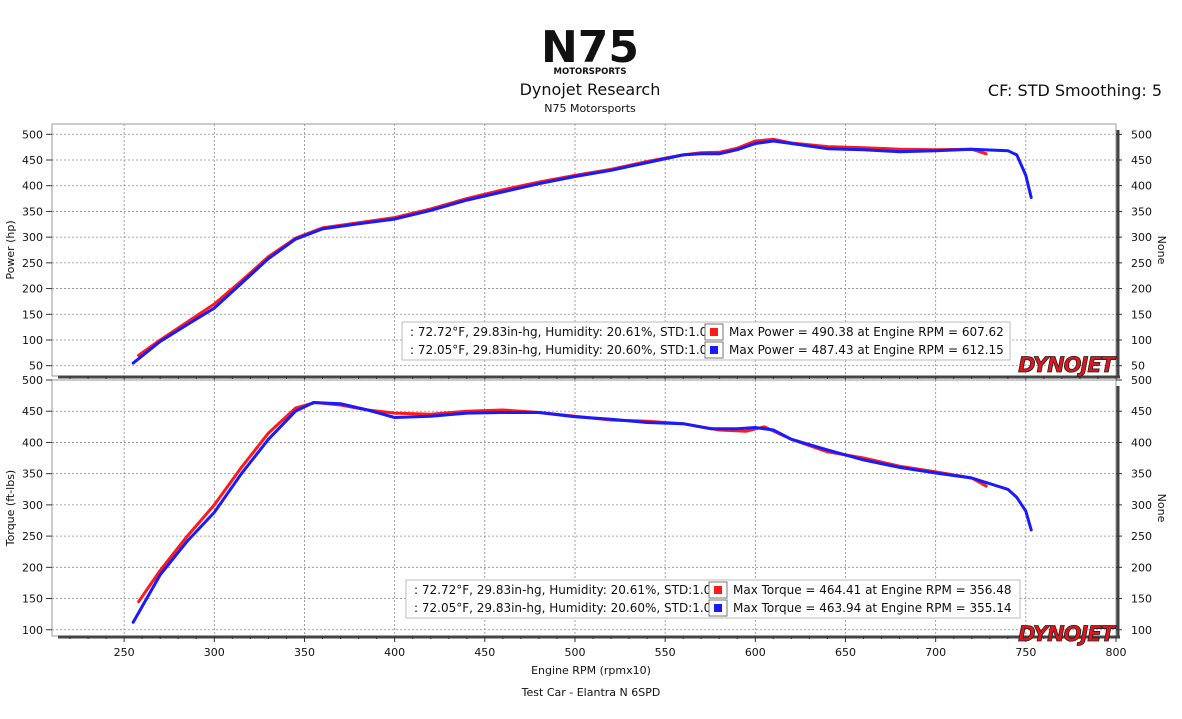 This screenshot has height=719, width=1182. What do you see at coordinates (591, 670) in the screenshot?
I see `x-axis-label: Engine RPM (rpmx10)` at bounding box center [591, 670].